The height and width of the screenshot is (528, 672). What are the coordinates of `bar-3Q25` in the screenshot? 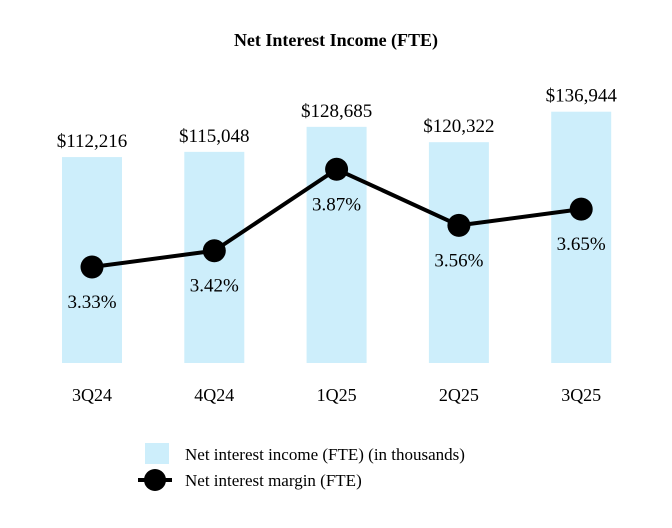 It's located at (581, 237).